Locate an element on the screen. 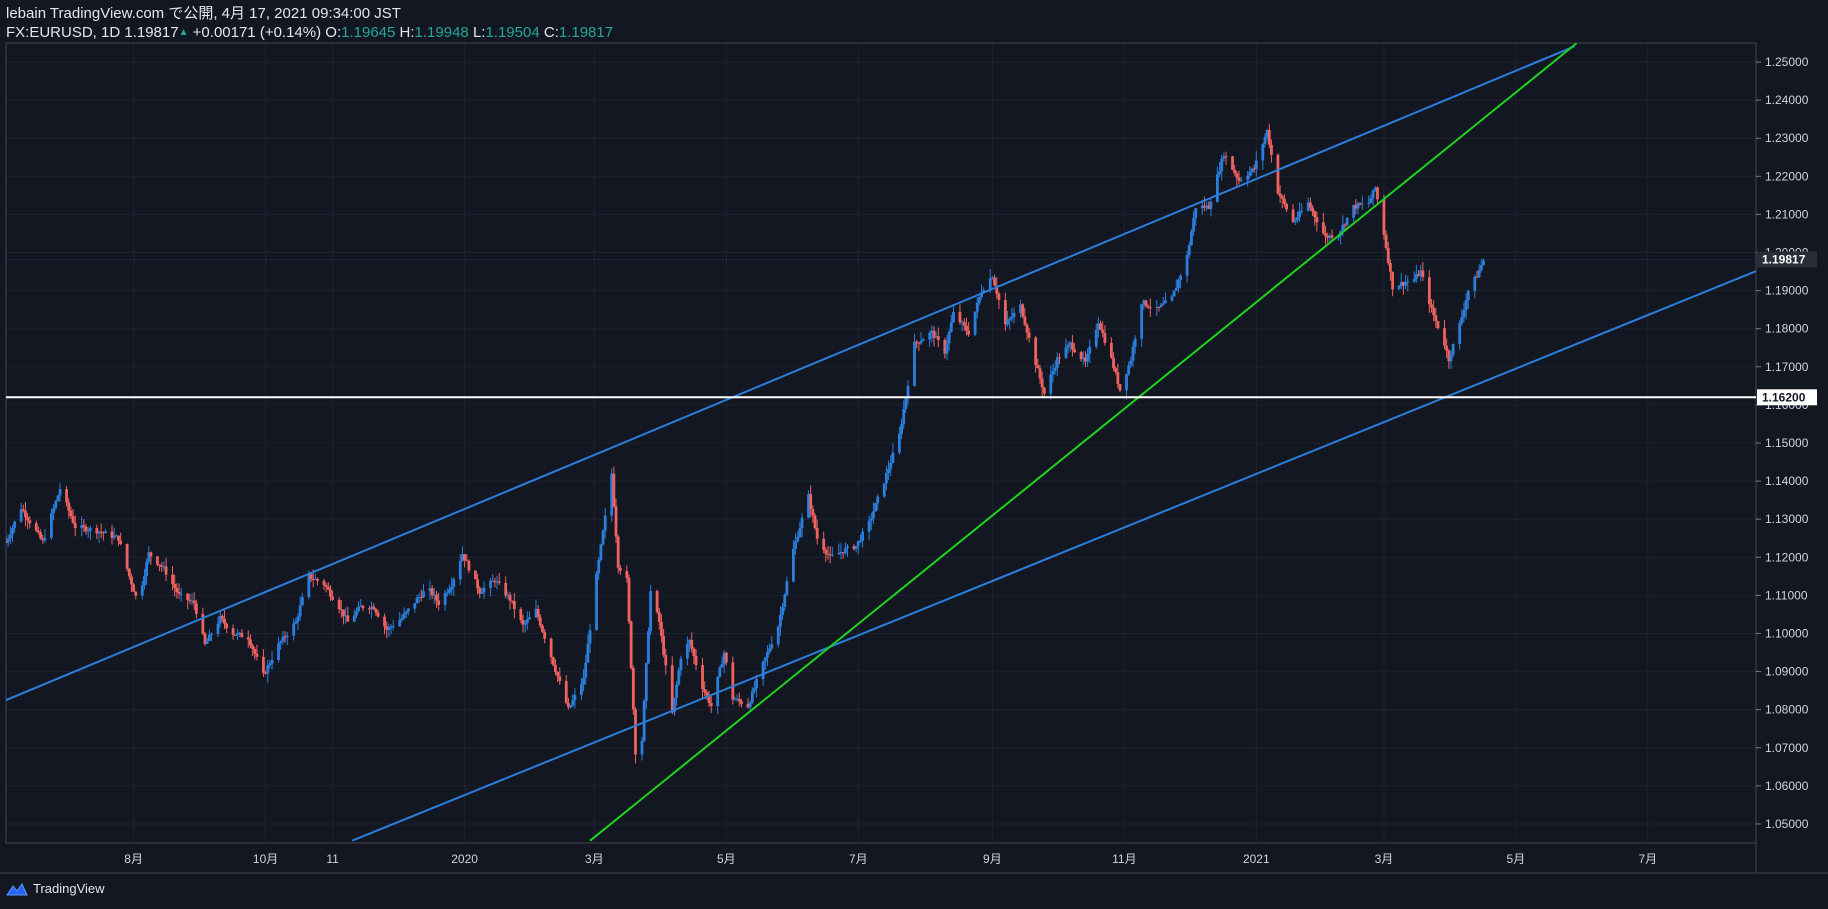  last-price: 1.19817 is located at coordinates (151, 32).